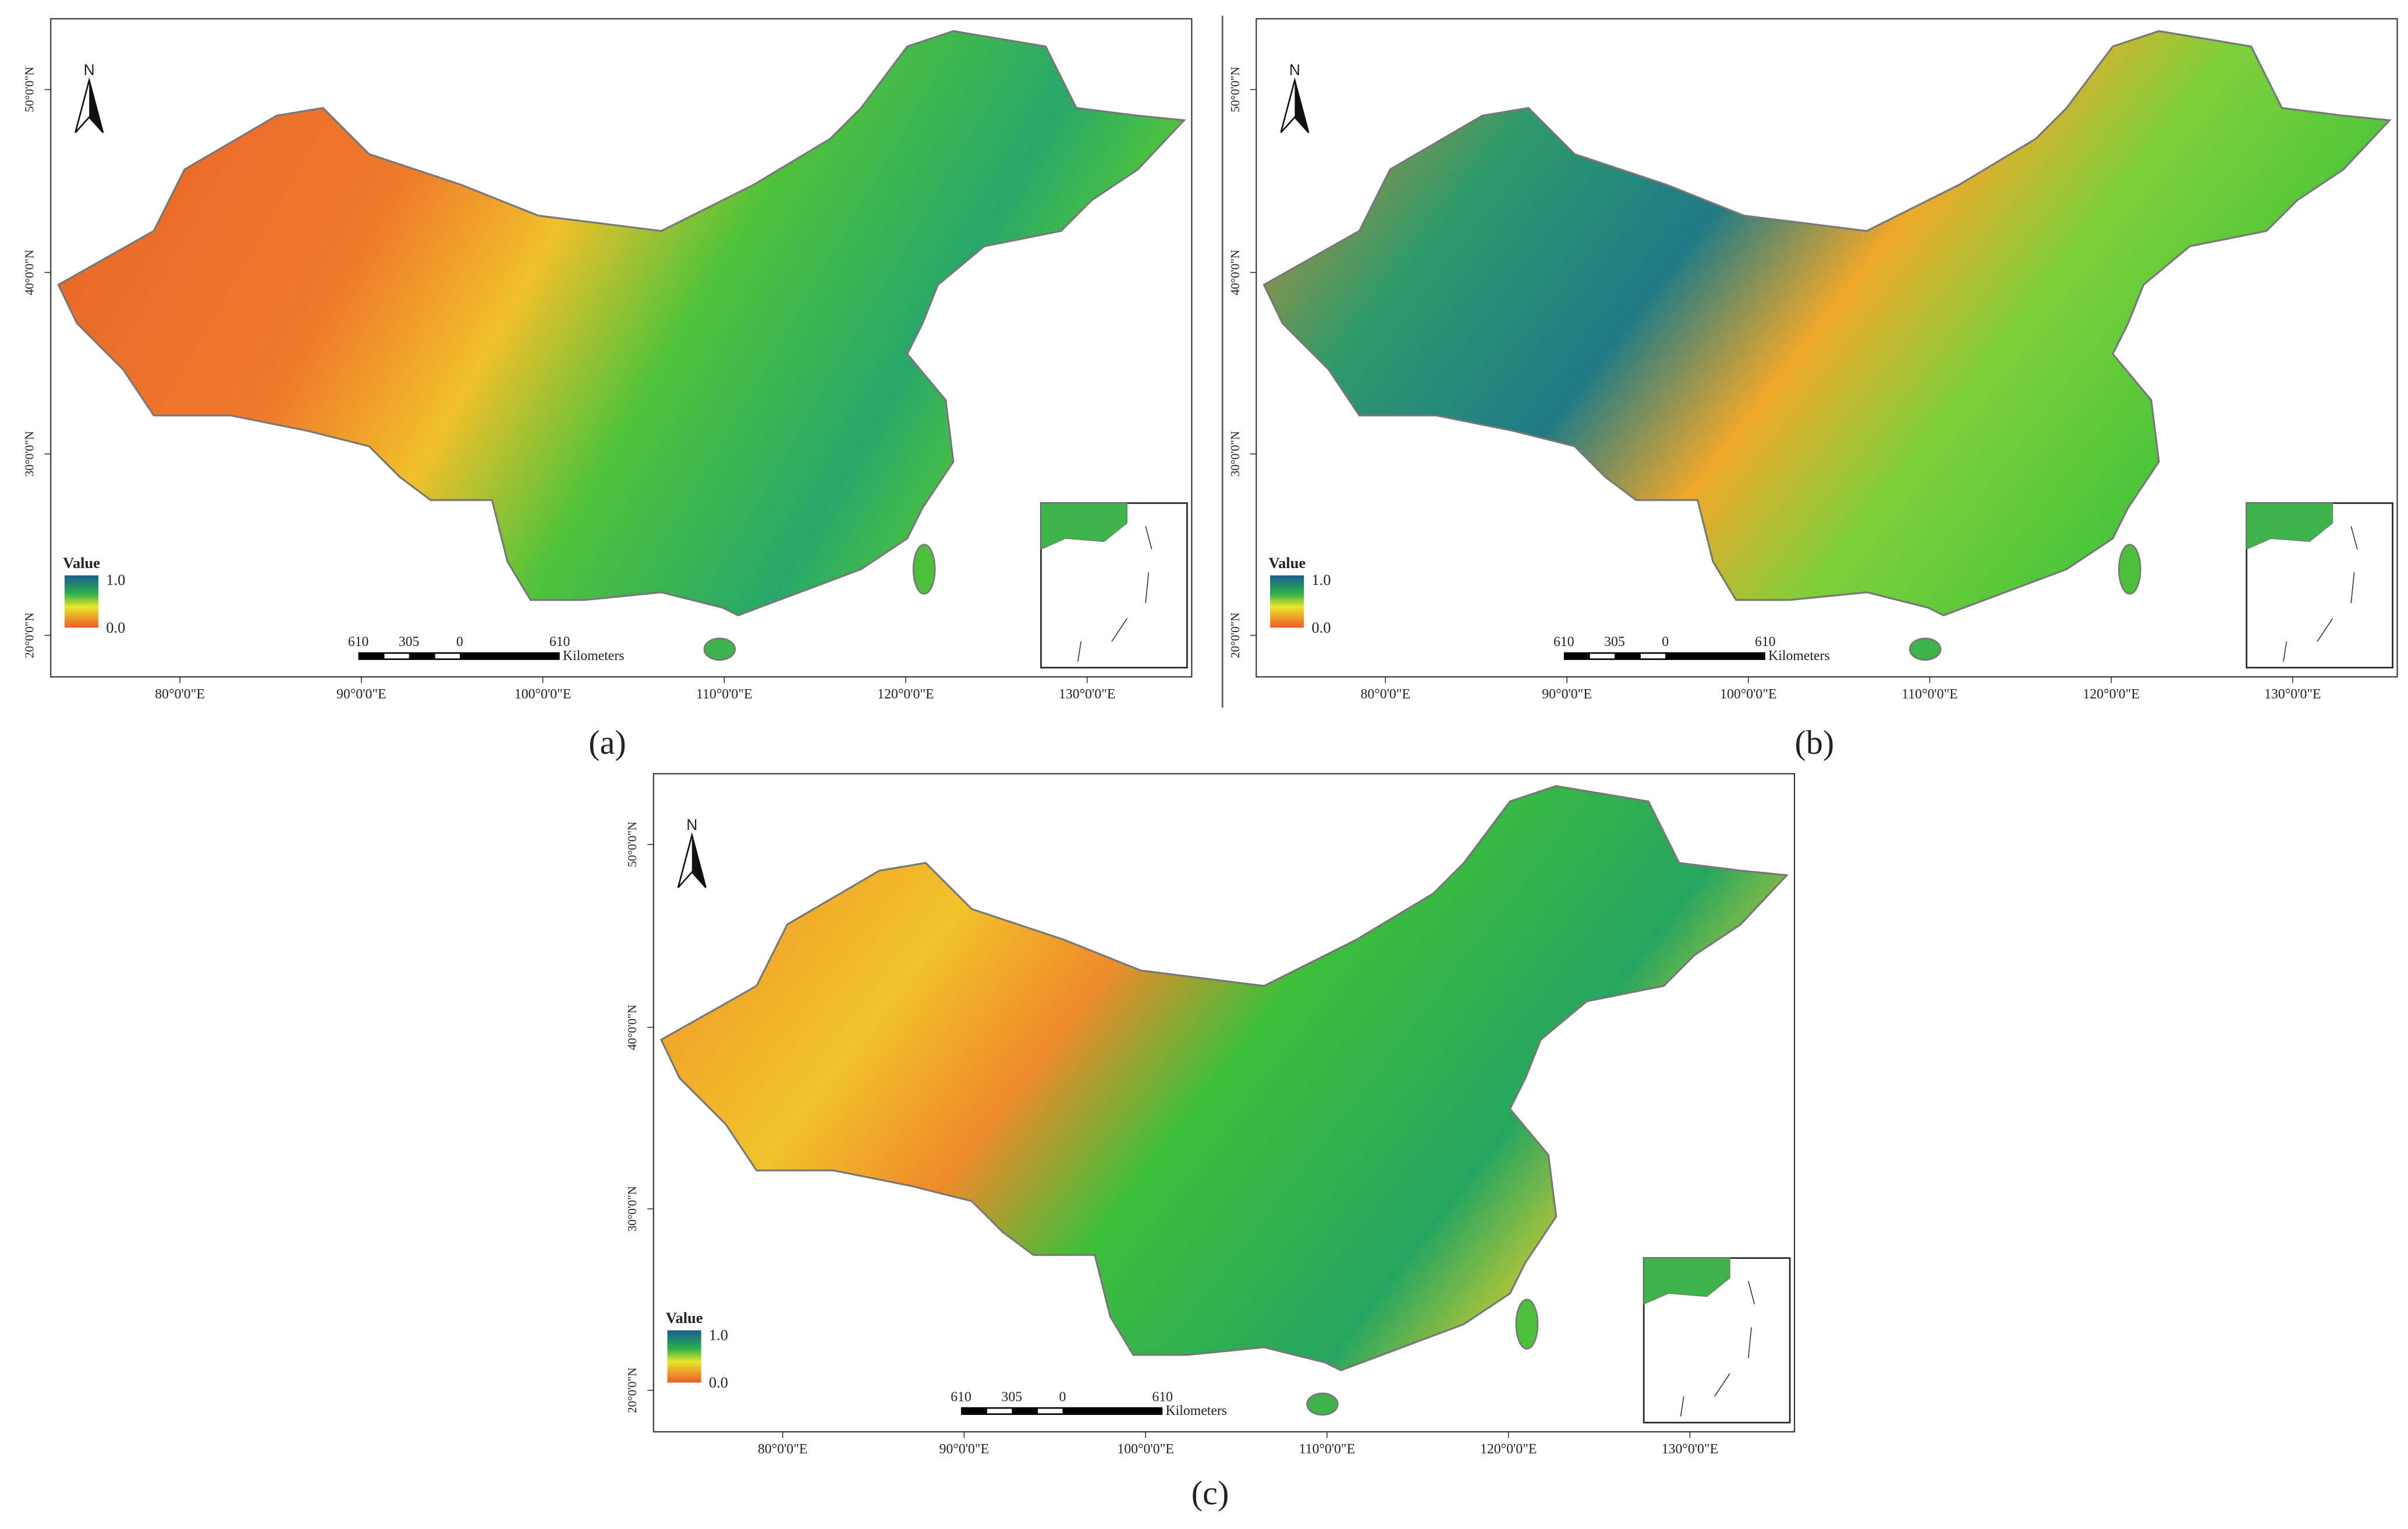 Image resolution: width=2408 pixels, height=1529 pixels. Describe the element at coordinates (607, 742) in the screenshot. I see `panel-caption: (a)` at that location.